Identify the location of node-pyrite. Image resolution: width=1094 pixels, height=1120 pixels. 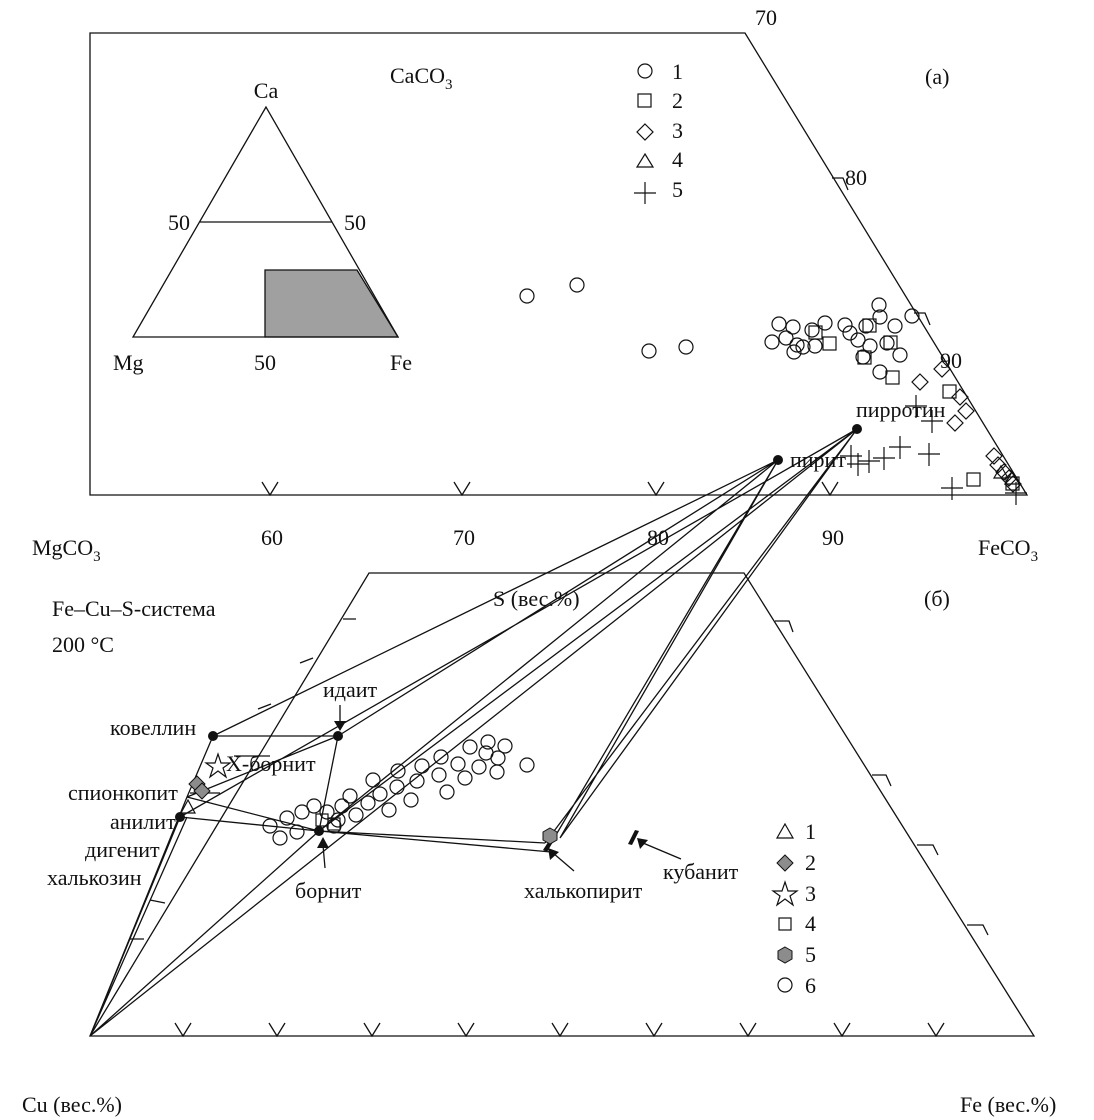
(778, 460).